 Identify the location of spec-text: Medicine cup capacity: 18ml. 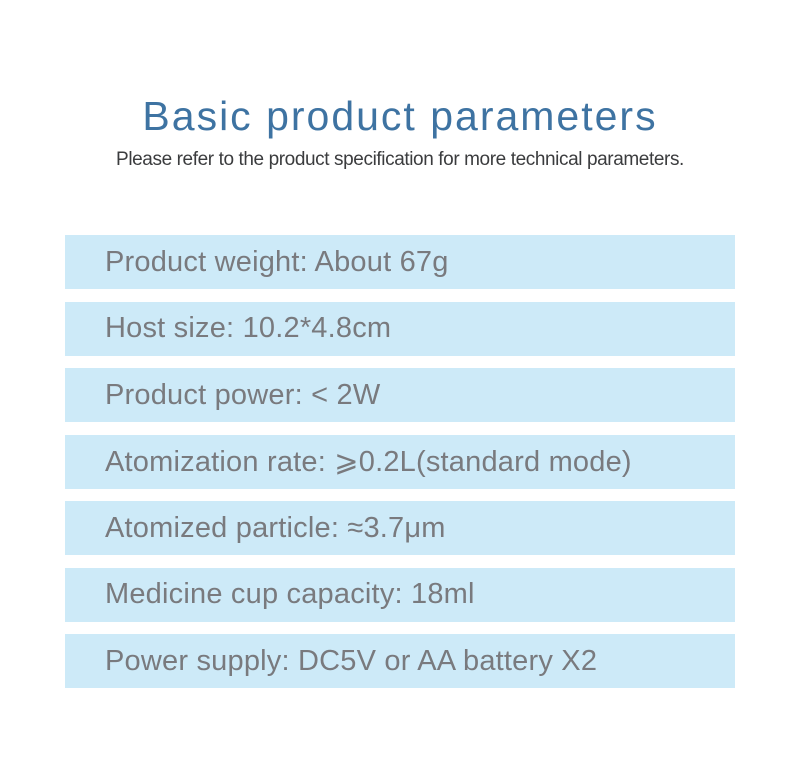
(290, 594).